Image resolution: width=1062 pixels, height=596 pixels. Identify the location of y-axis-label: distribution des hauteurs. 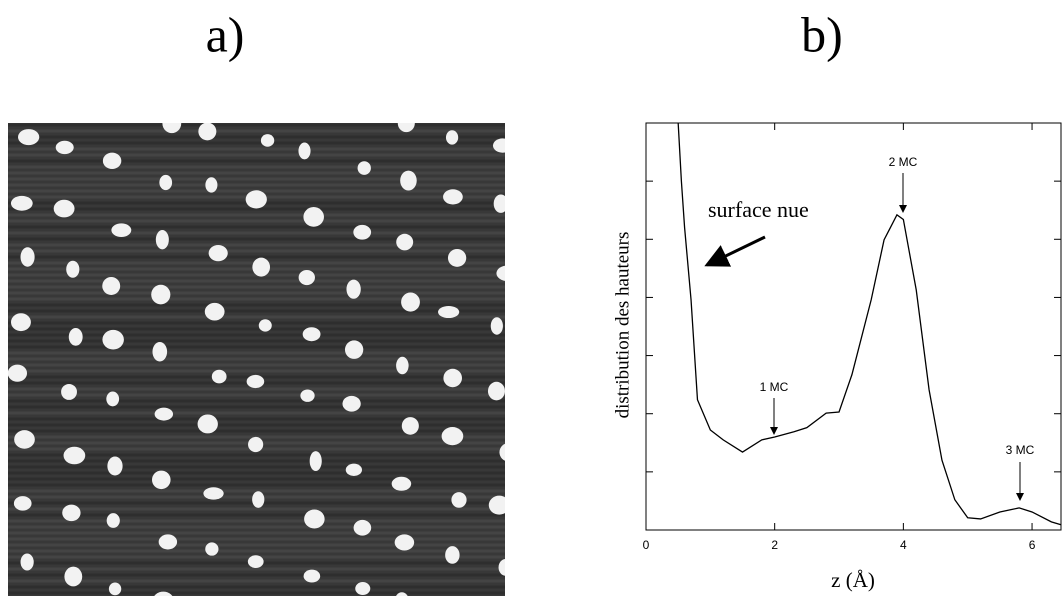
(622, 325).